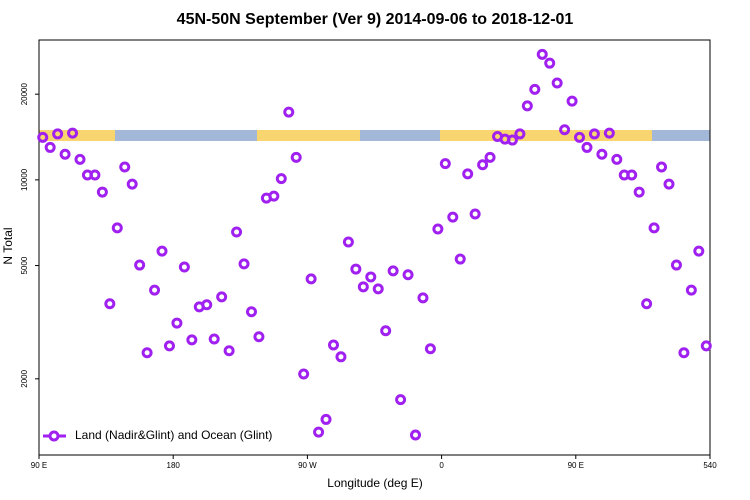  I want to click on y-tick-label: 20000, so click(24, 94).